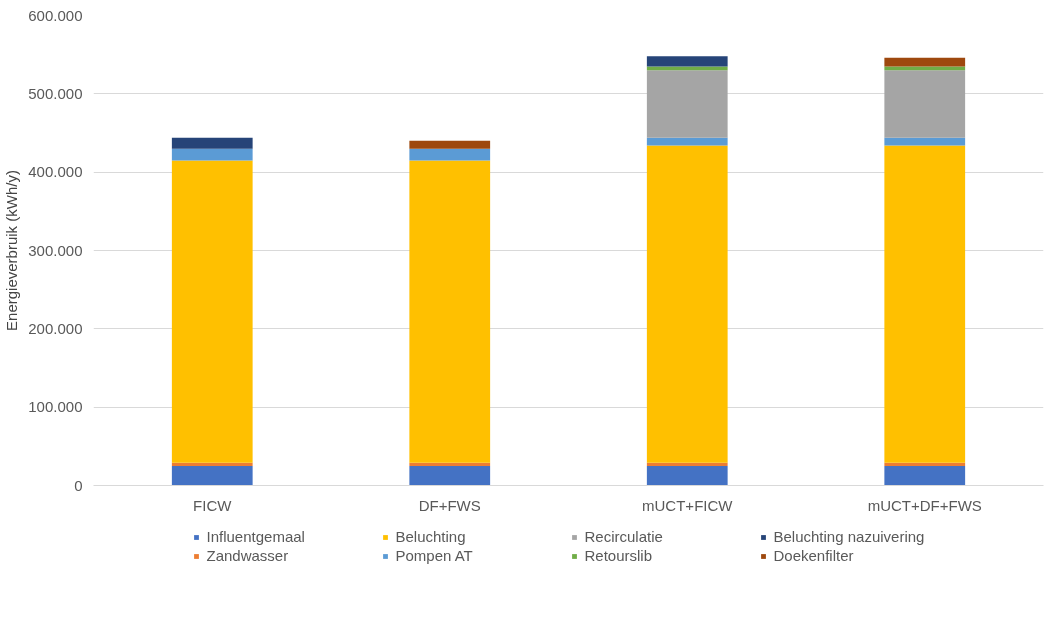  I want to click on y-tick-label: 100.000, so click(55, 407).